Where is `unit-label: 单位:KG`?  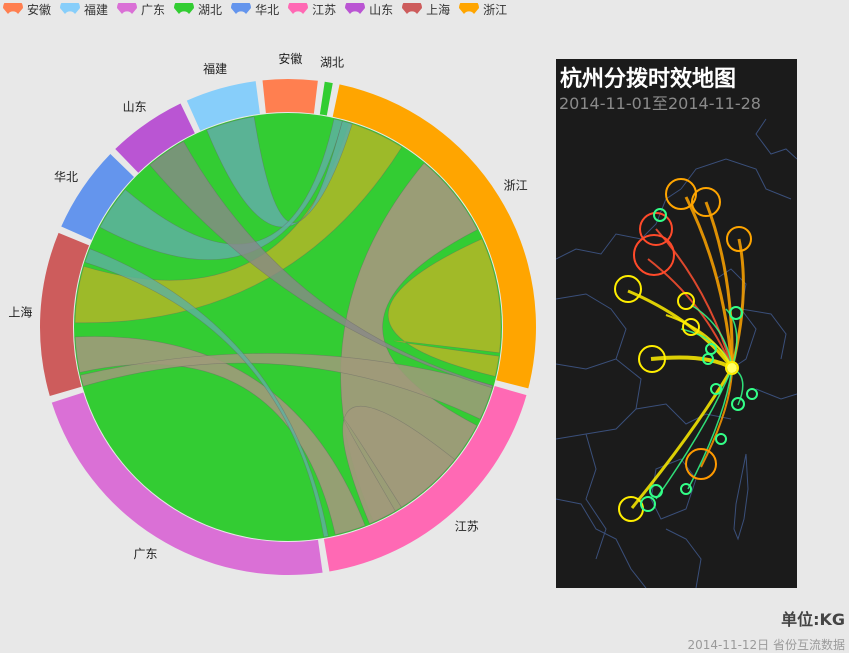 unit-label: 单位:KG is located at coordinates (813, 619).